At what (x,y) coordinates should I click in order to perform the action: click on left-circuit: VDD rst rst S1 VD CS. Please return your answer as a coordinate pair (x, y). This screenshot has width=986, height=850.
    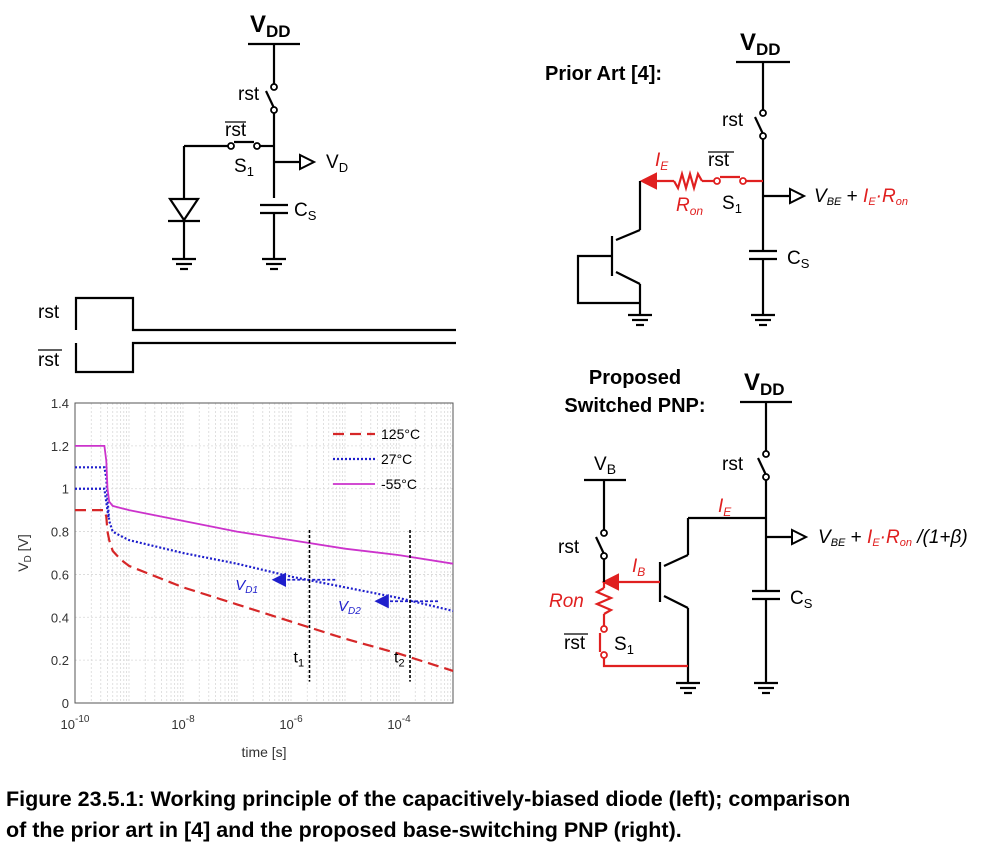
    Looking at the image, I should click on (257, 141).